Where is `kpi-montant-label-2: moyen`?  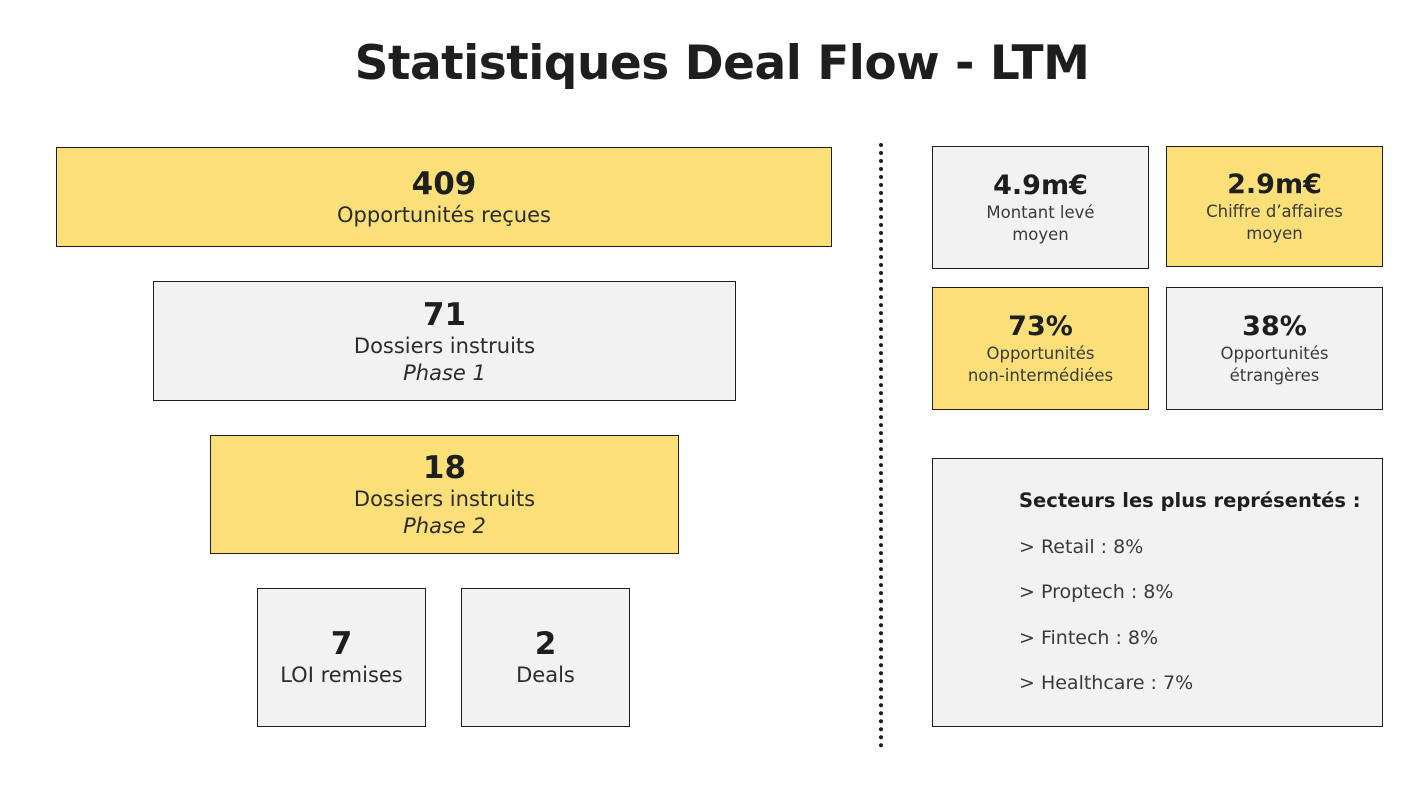
kpi-montant-label-2: moyen is located at coordinates (1040, 234).